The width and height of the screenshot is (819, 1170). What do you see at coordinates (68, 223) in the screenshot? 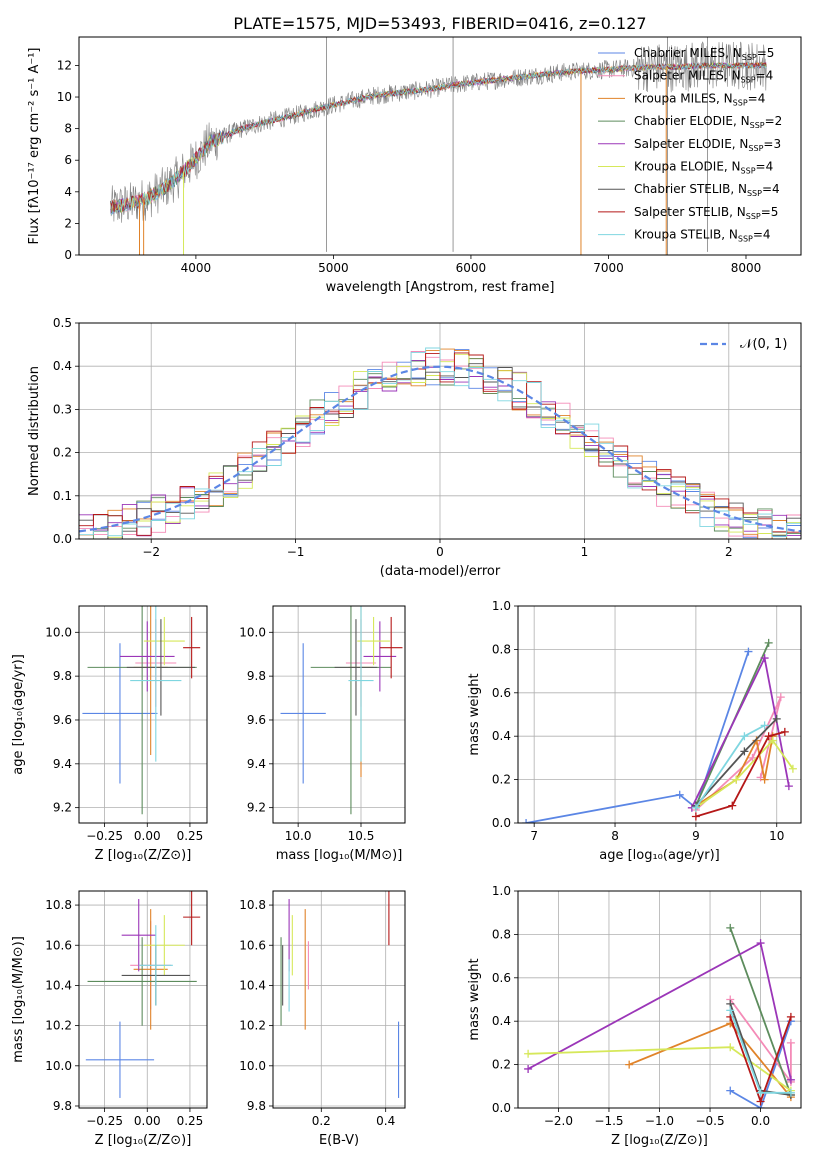
I see `y-tick-label: 2` at bounding box center [68, 223].